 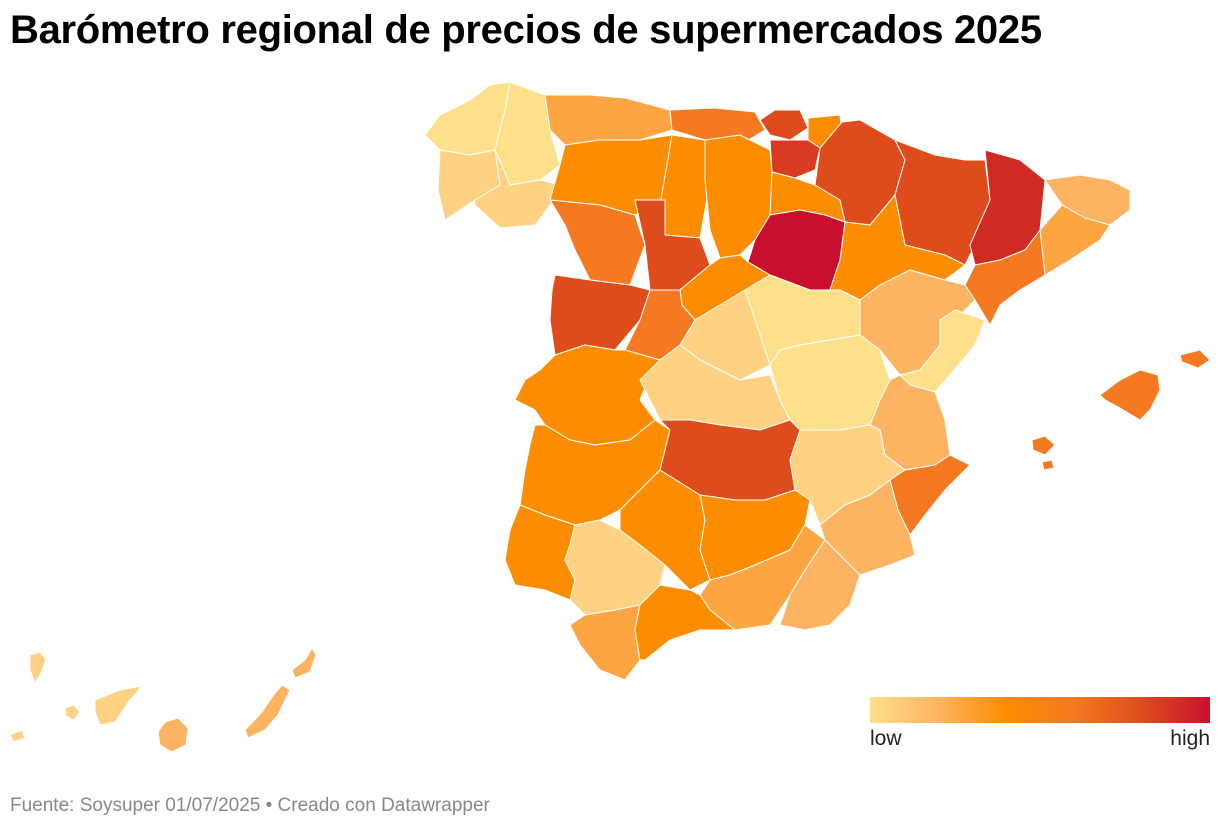 I want to click on color-legend: low high, so click(x=1040, y=724).